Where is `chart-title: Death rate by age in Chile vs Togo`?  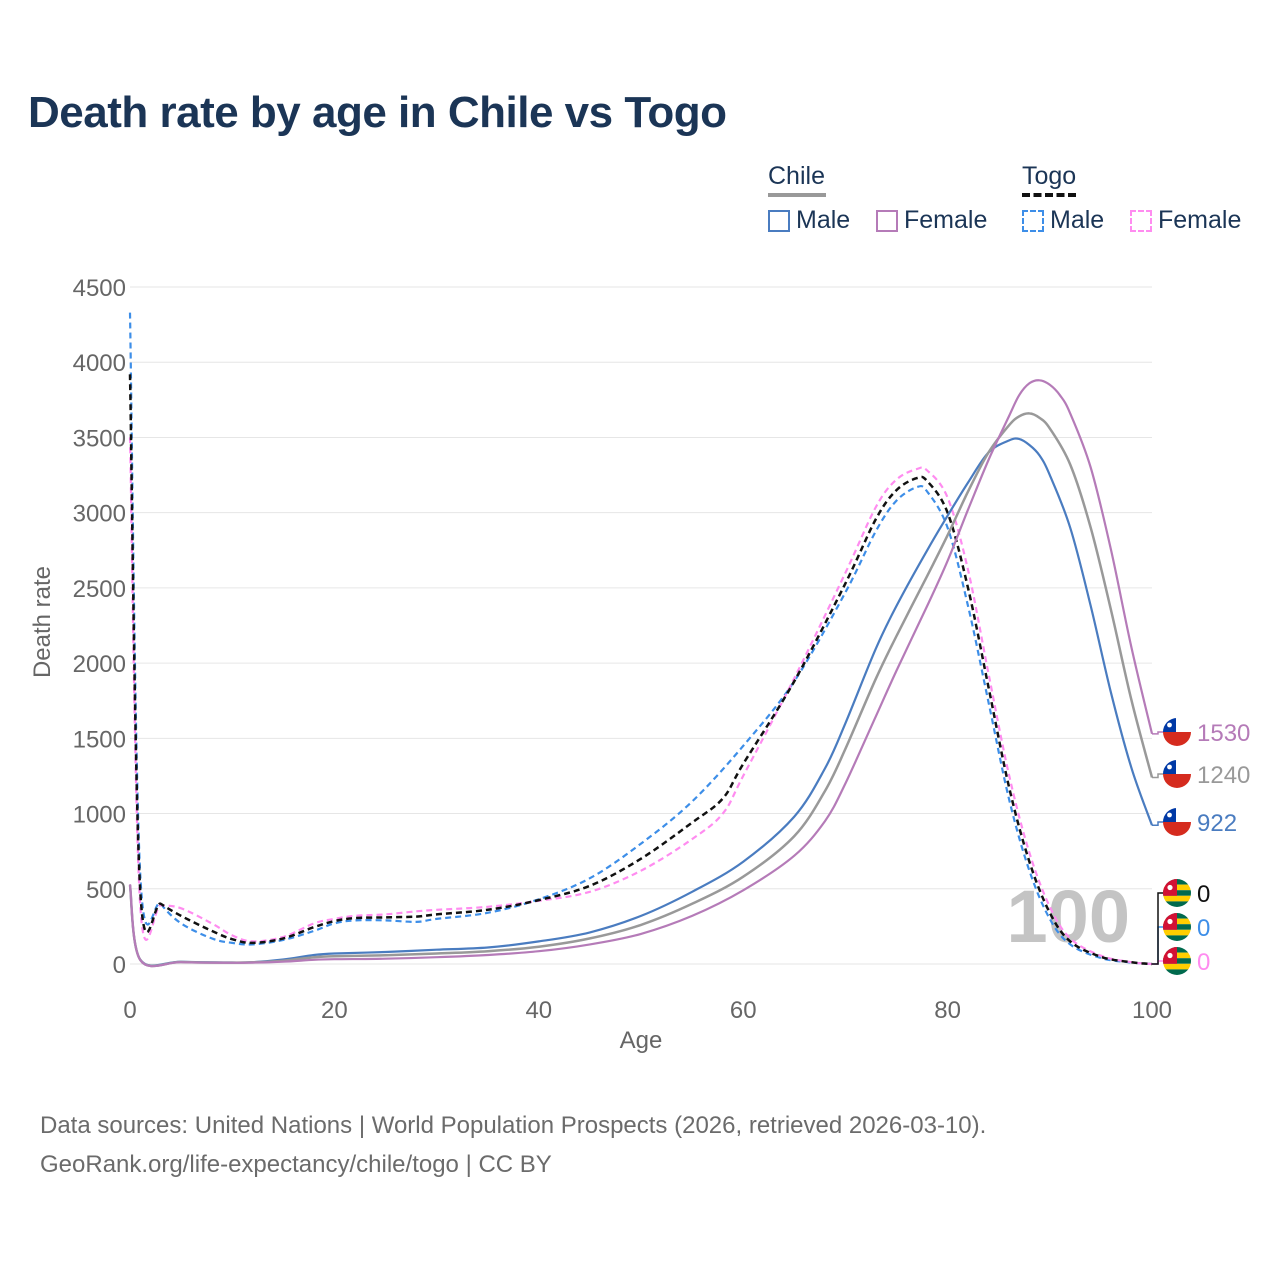
chart-title: Death rate by age in Chile vs Togo is located at coordinates (377, 112).